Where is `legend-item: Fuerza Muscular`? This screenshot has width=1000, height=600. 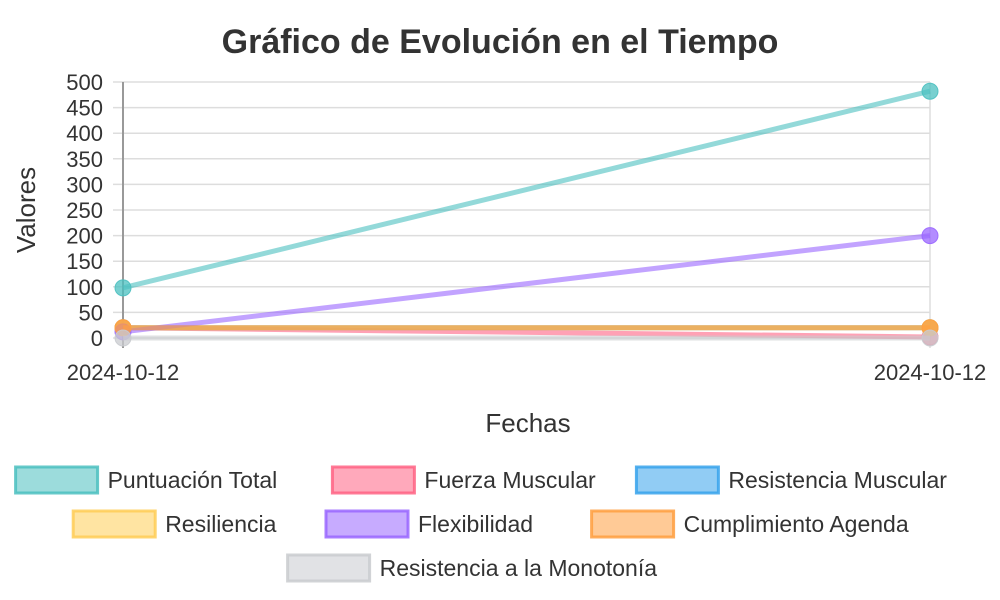
legend-item: Fuerza Muscular is located at coordinates (463, 480).